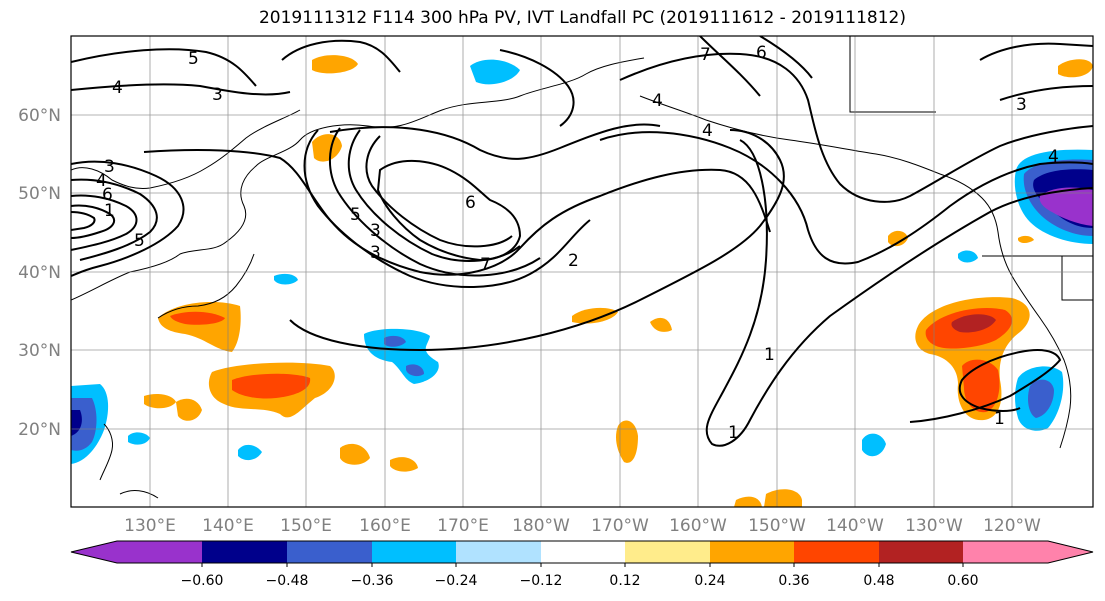 This screenshot has width=1105, height=601. I want to click on colorbar-tick-label: 0.36, so click(793, 581).